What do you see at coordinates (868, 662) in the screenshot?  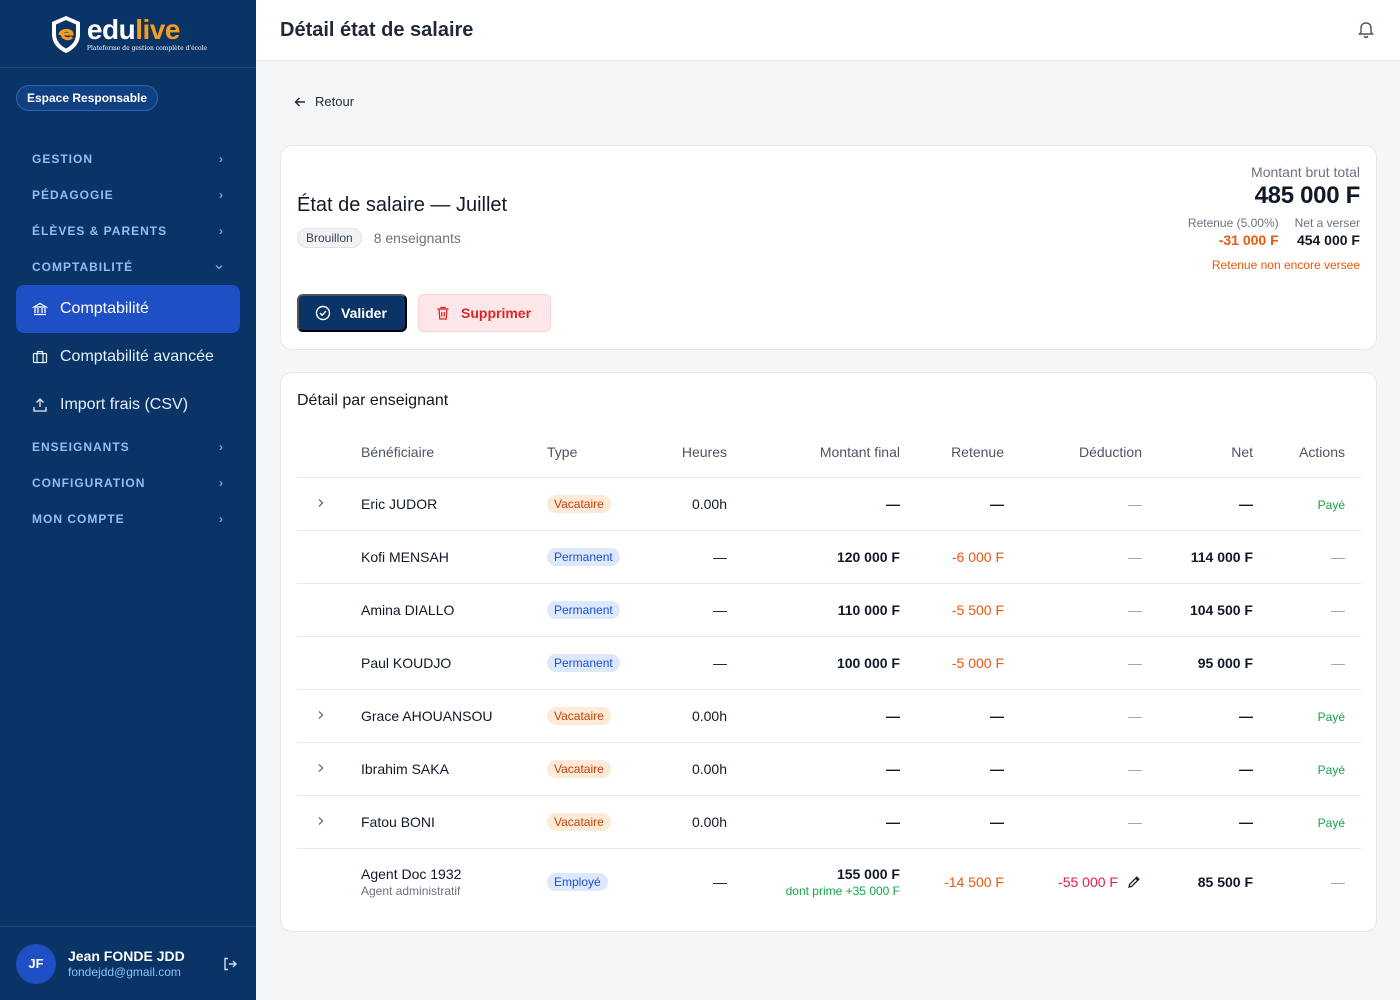 I see `amount-value: 100 000 F` at bounding box center [868, 662].